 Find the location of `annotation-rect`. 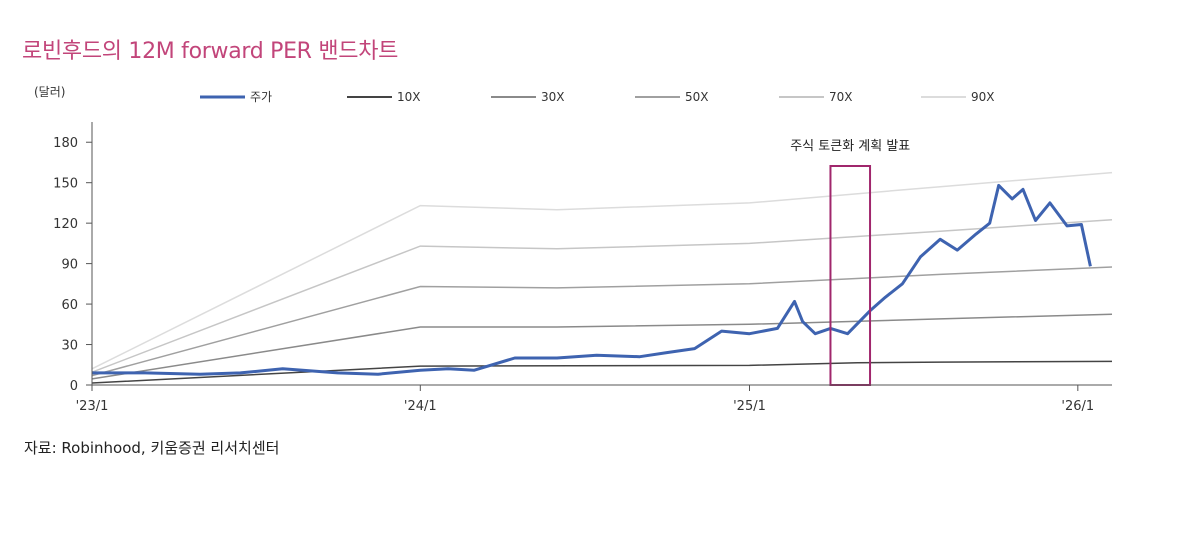

annotation-rect is located at coordinates (850, 275).